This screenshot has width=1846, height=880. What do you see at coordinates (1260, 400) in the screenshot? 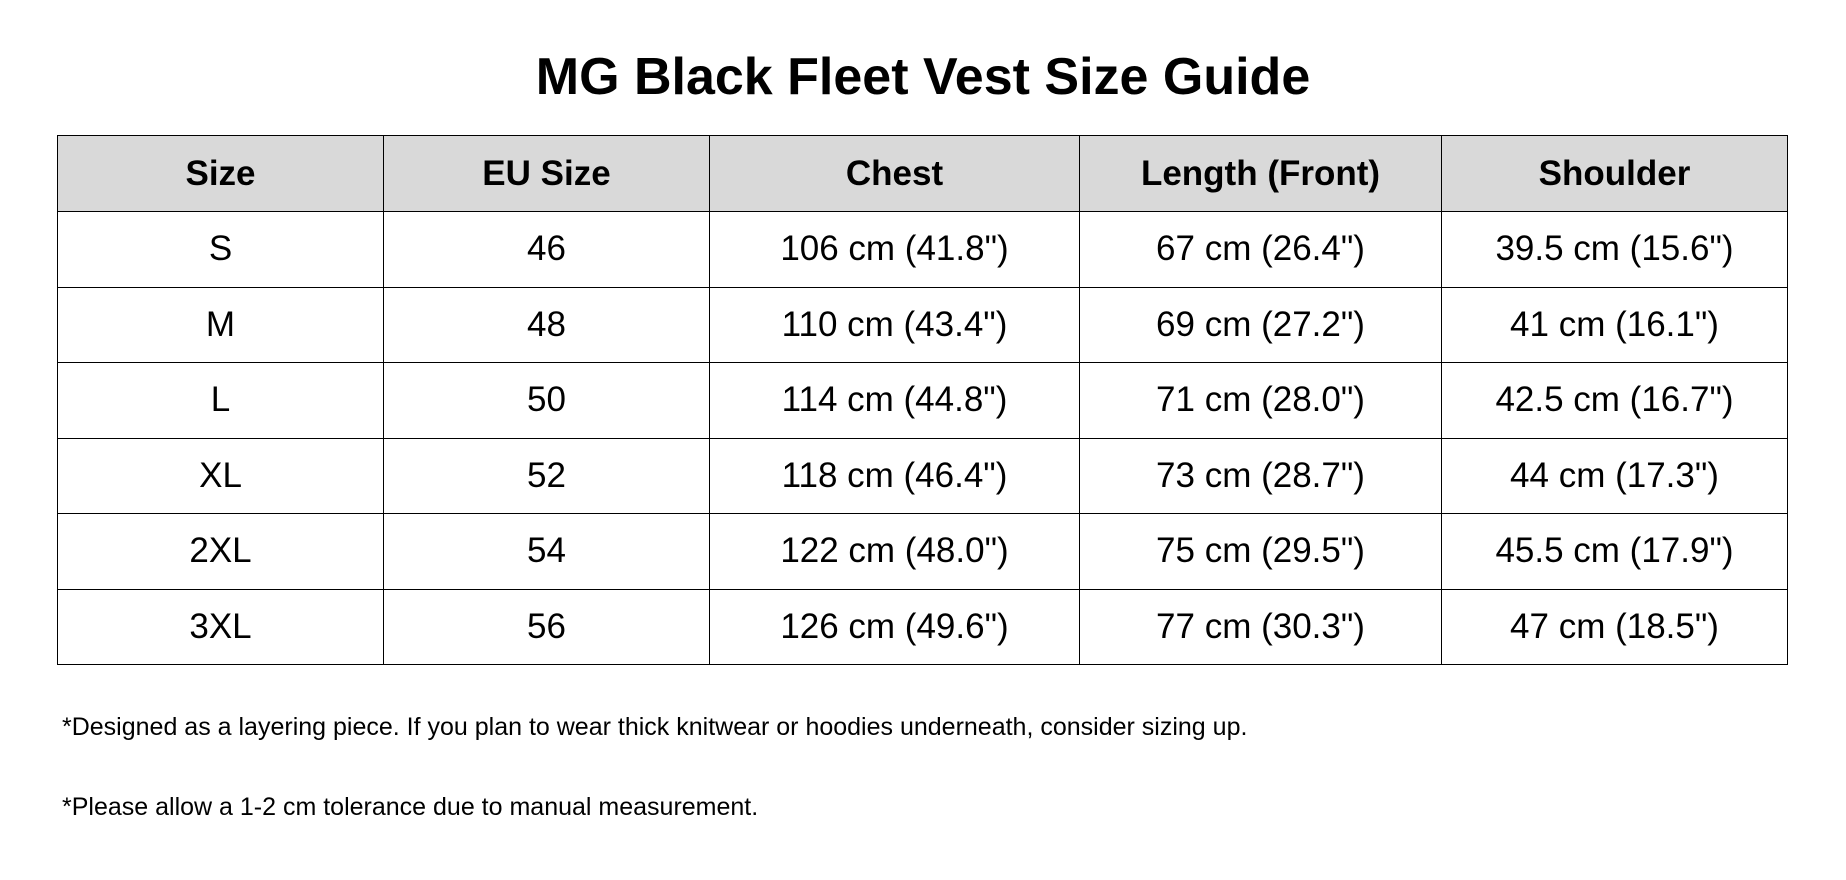
I see `table-cell: 71 cm (28.0")` at bounding box center [1260, 400].